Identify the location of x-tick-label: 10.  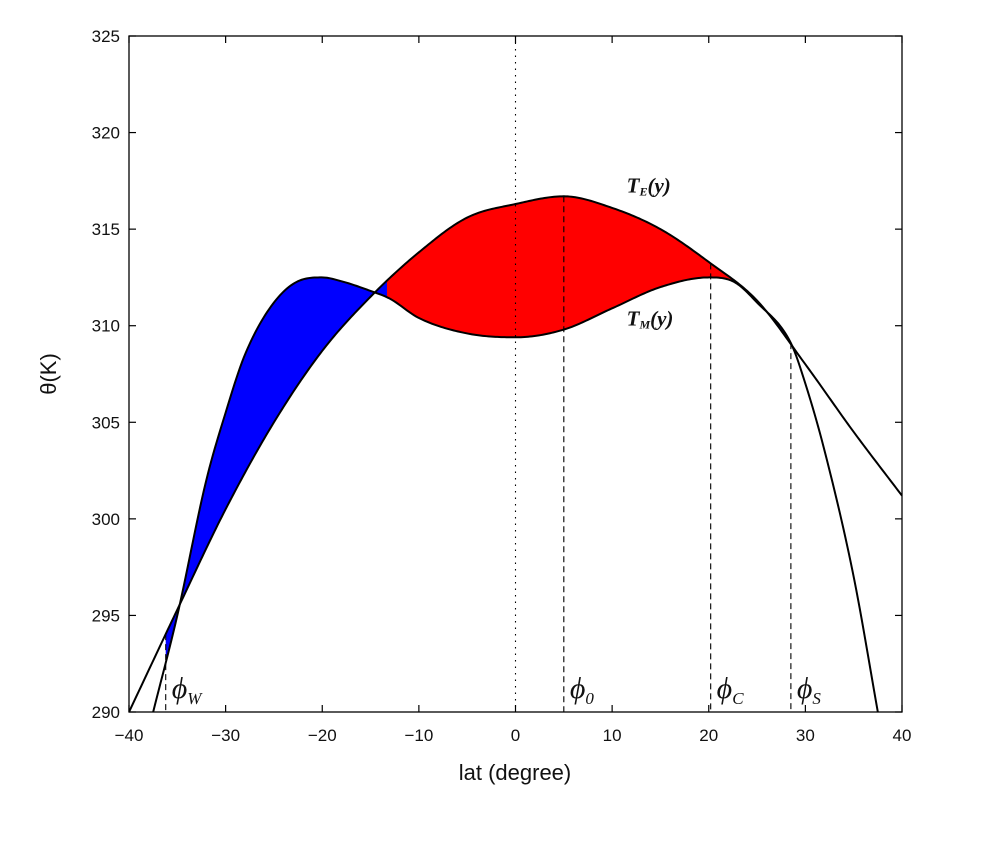
(612, 735).